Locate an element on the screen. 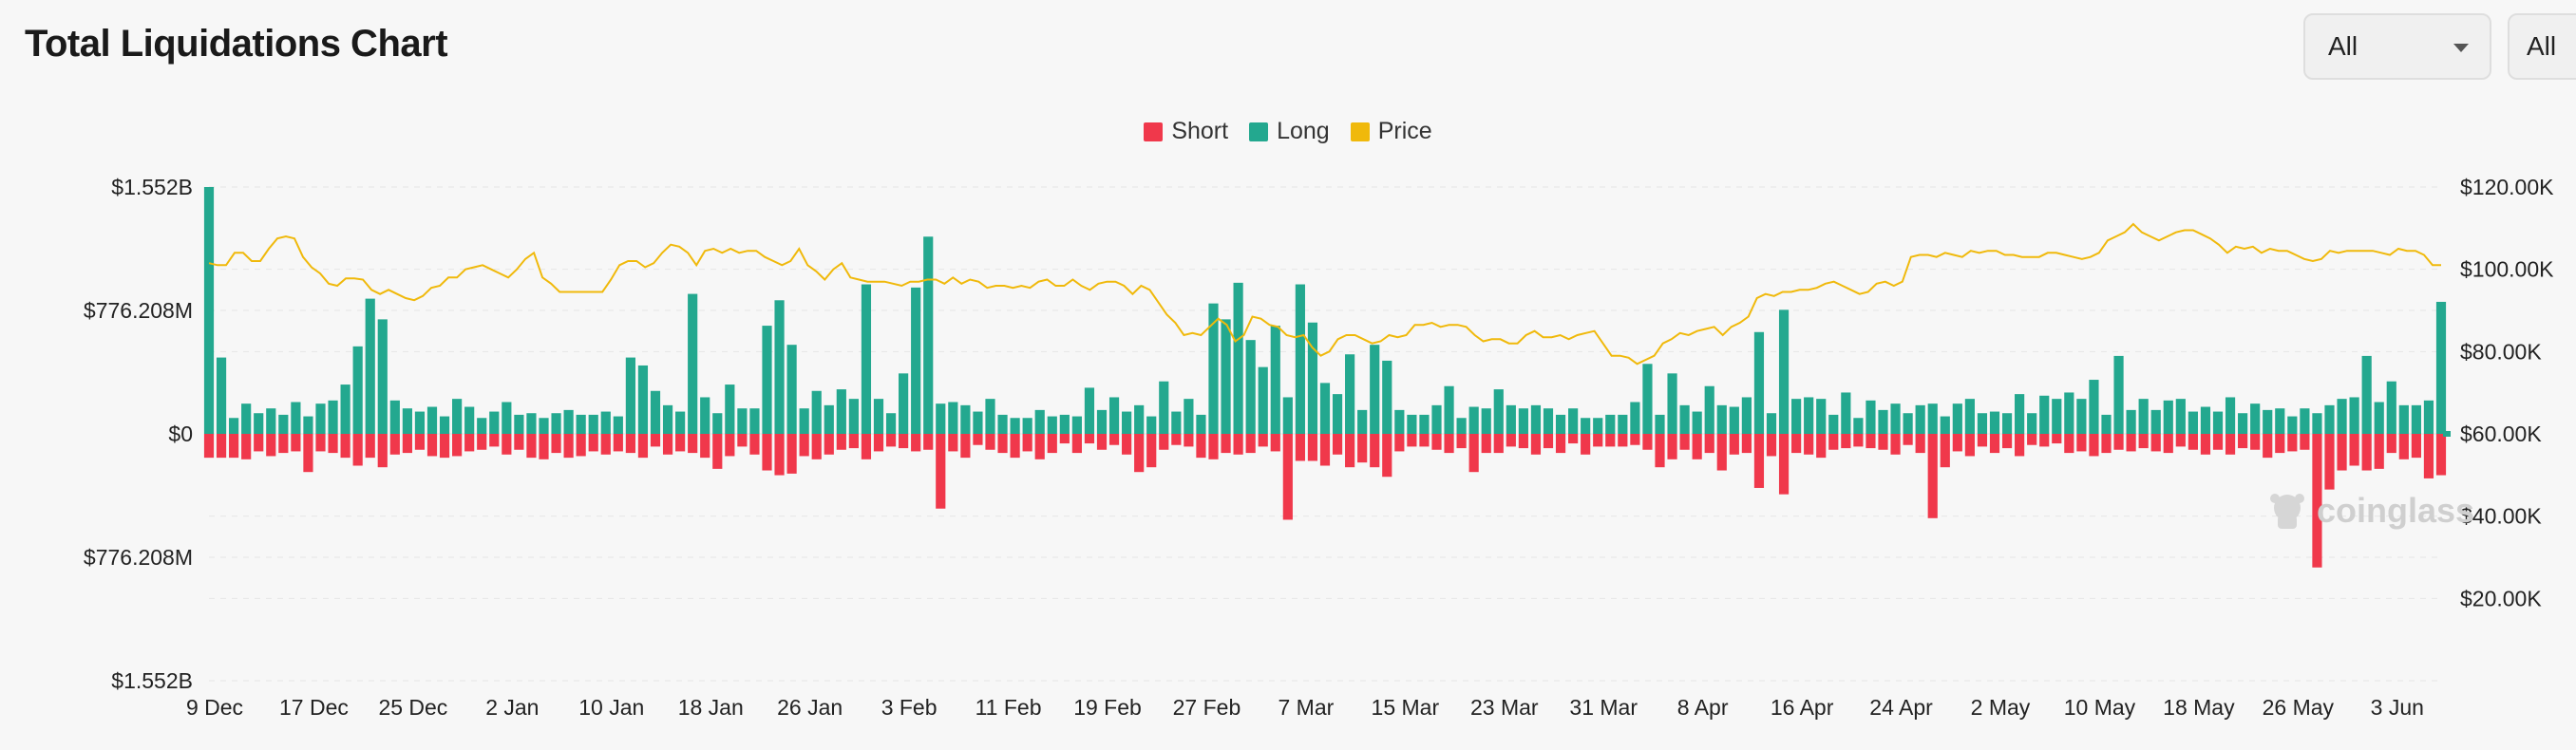 This screenshot has height=750, width=2576. legend-item-short: Short is located at coordinates (1186, 131).